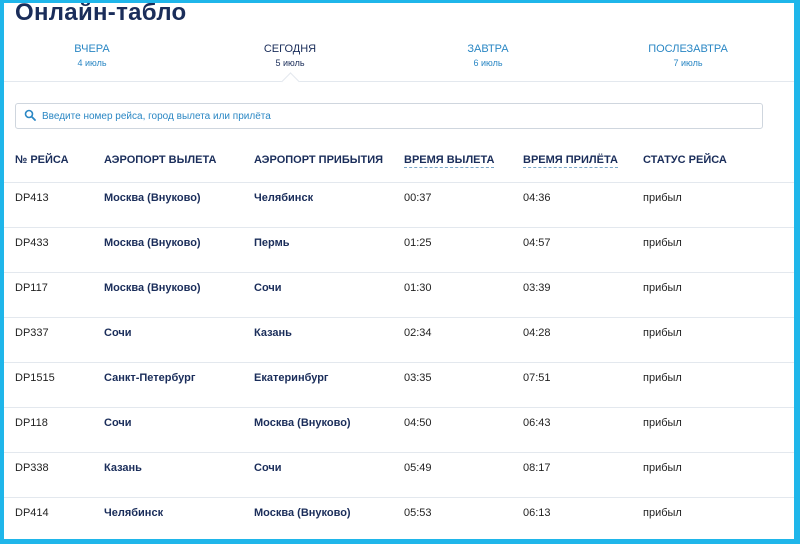 Image resolution: width=800 pixels, height=544 pixels. I want to click on arrival-airport: Казань, so click(273, 333).